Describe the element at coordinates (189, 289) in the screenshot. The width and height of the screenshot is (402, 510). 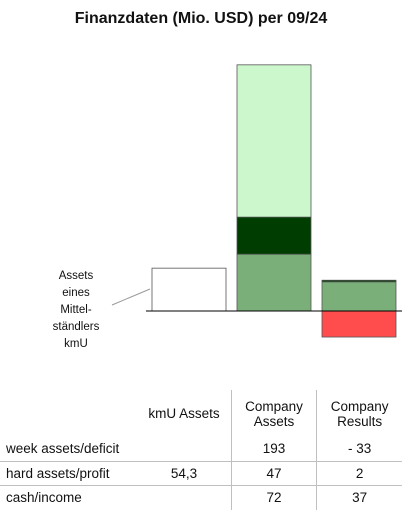
I see `bar-kmu-assets` at that location.